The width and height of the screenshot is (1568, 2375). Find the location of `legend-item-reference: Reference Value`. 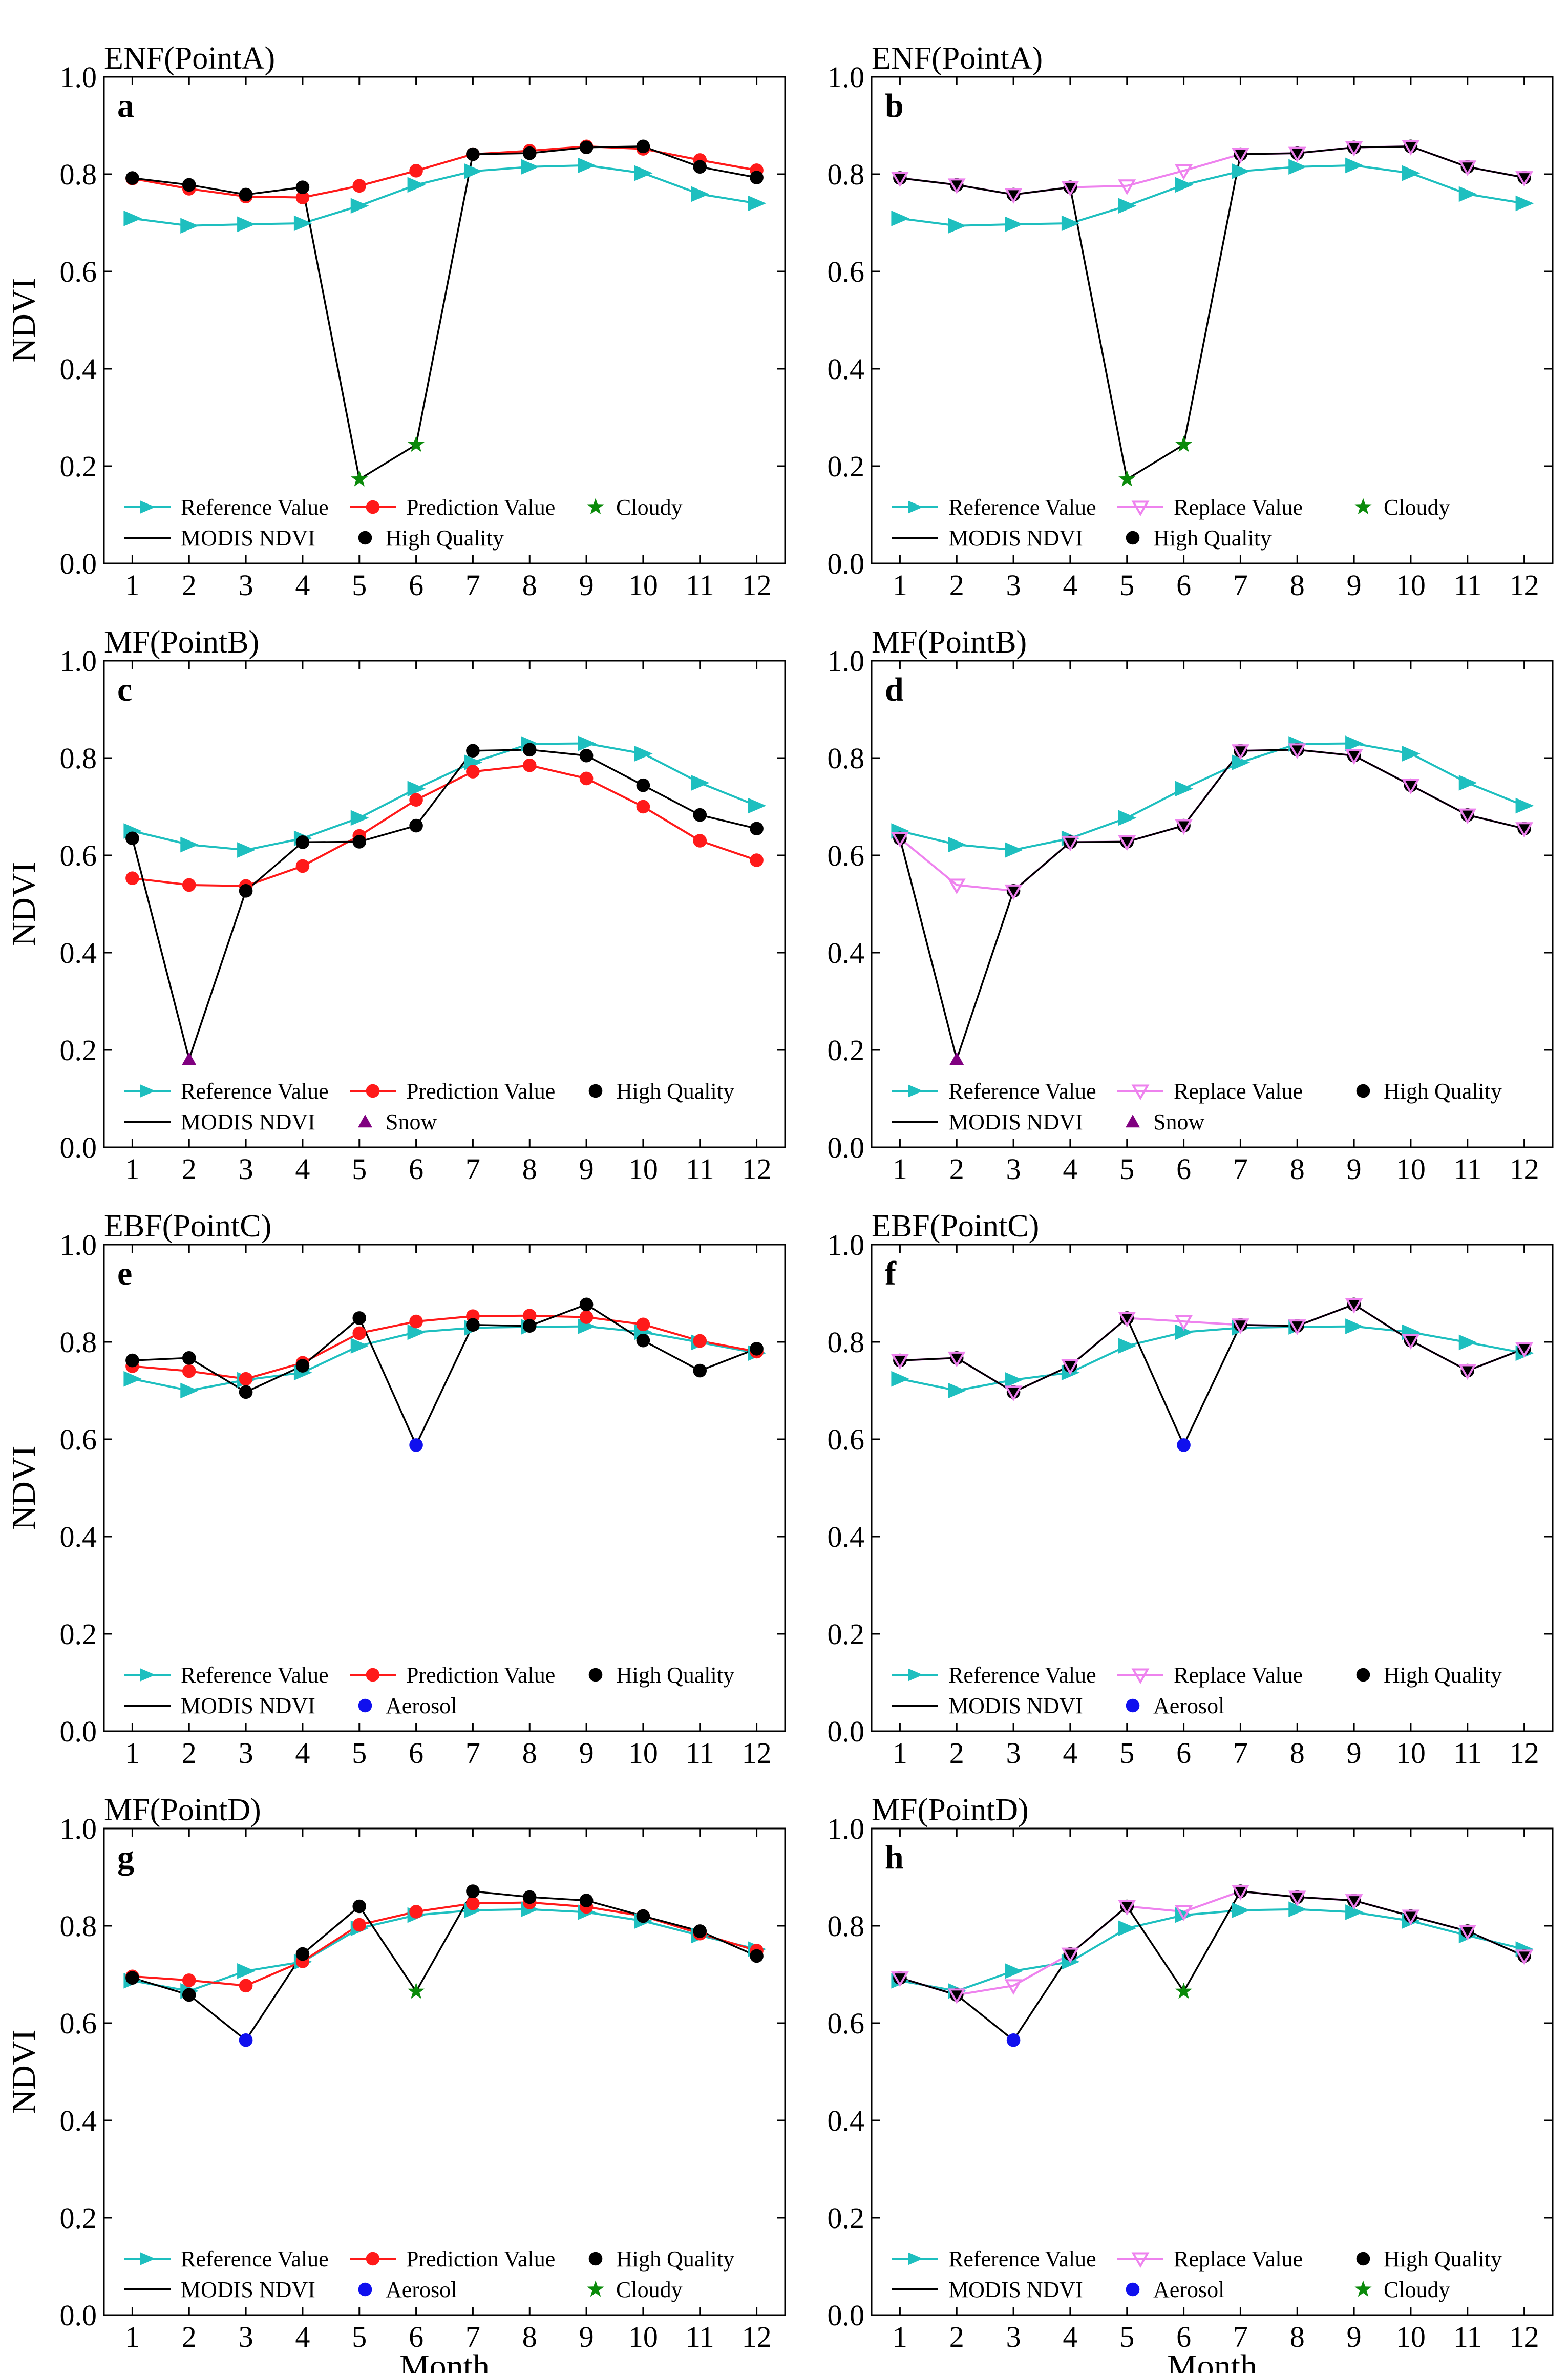

legend-item-reference: Reference Value is located at coordinates (994, 1675).